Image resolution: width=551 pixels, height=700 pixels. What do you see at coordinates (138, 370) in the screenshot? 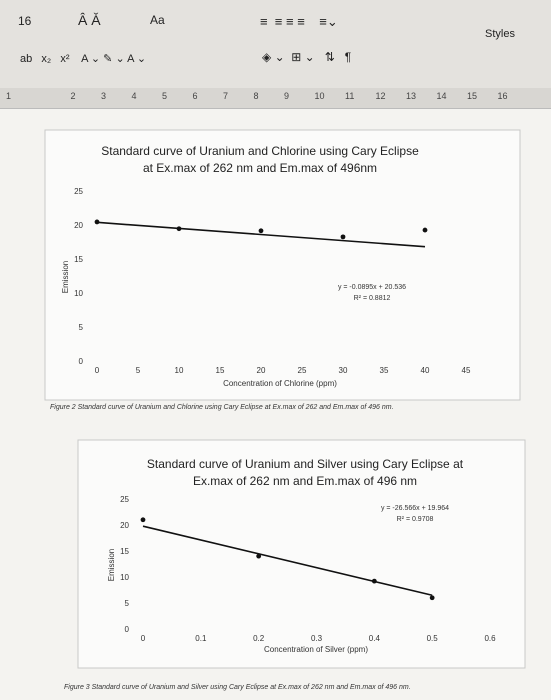
I see `x-tick-label: 5` at bounding box center [138, 370].